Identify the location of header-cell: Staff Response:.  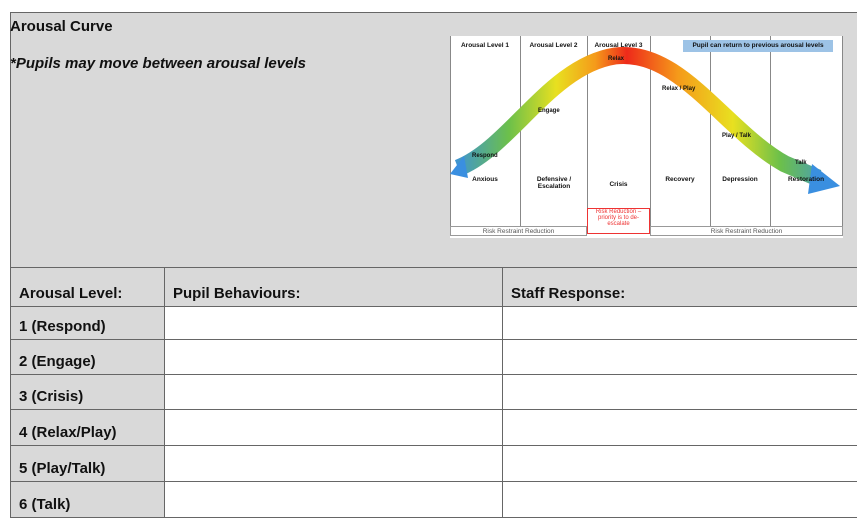
(680, 287).